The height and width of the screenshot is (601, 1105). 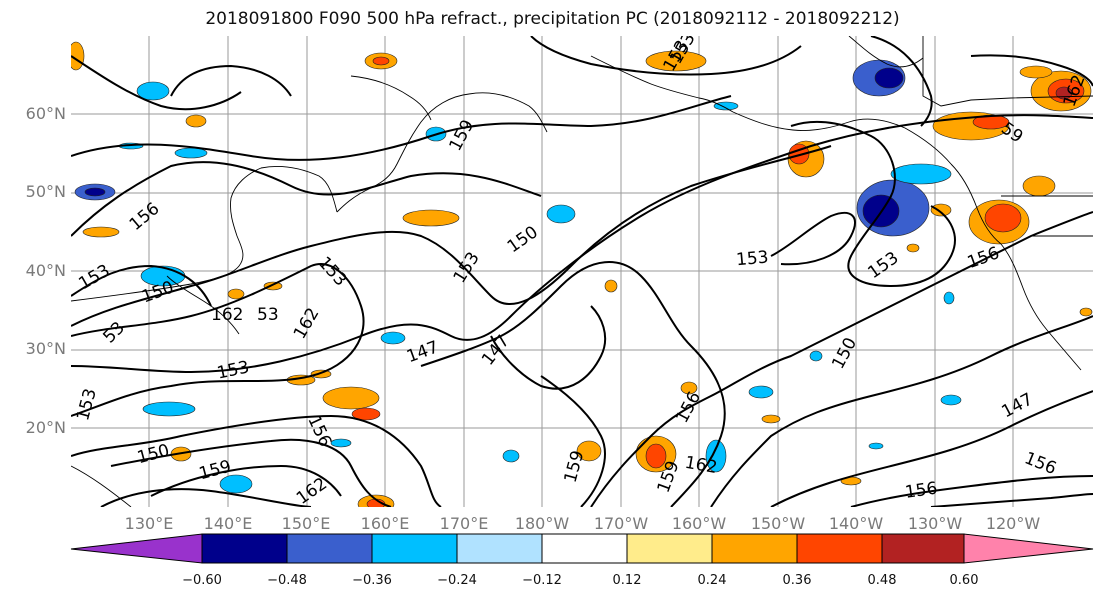 What do you see at coordinates (699, 523) in the screenshot?
I see `lon-label-160w: 160°W` at bounding box center [699, 523].